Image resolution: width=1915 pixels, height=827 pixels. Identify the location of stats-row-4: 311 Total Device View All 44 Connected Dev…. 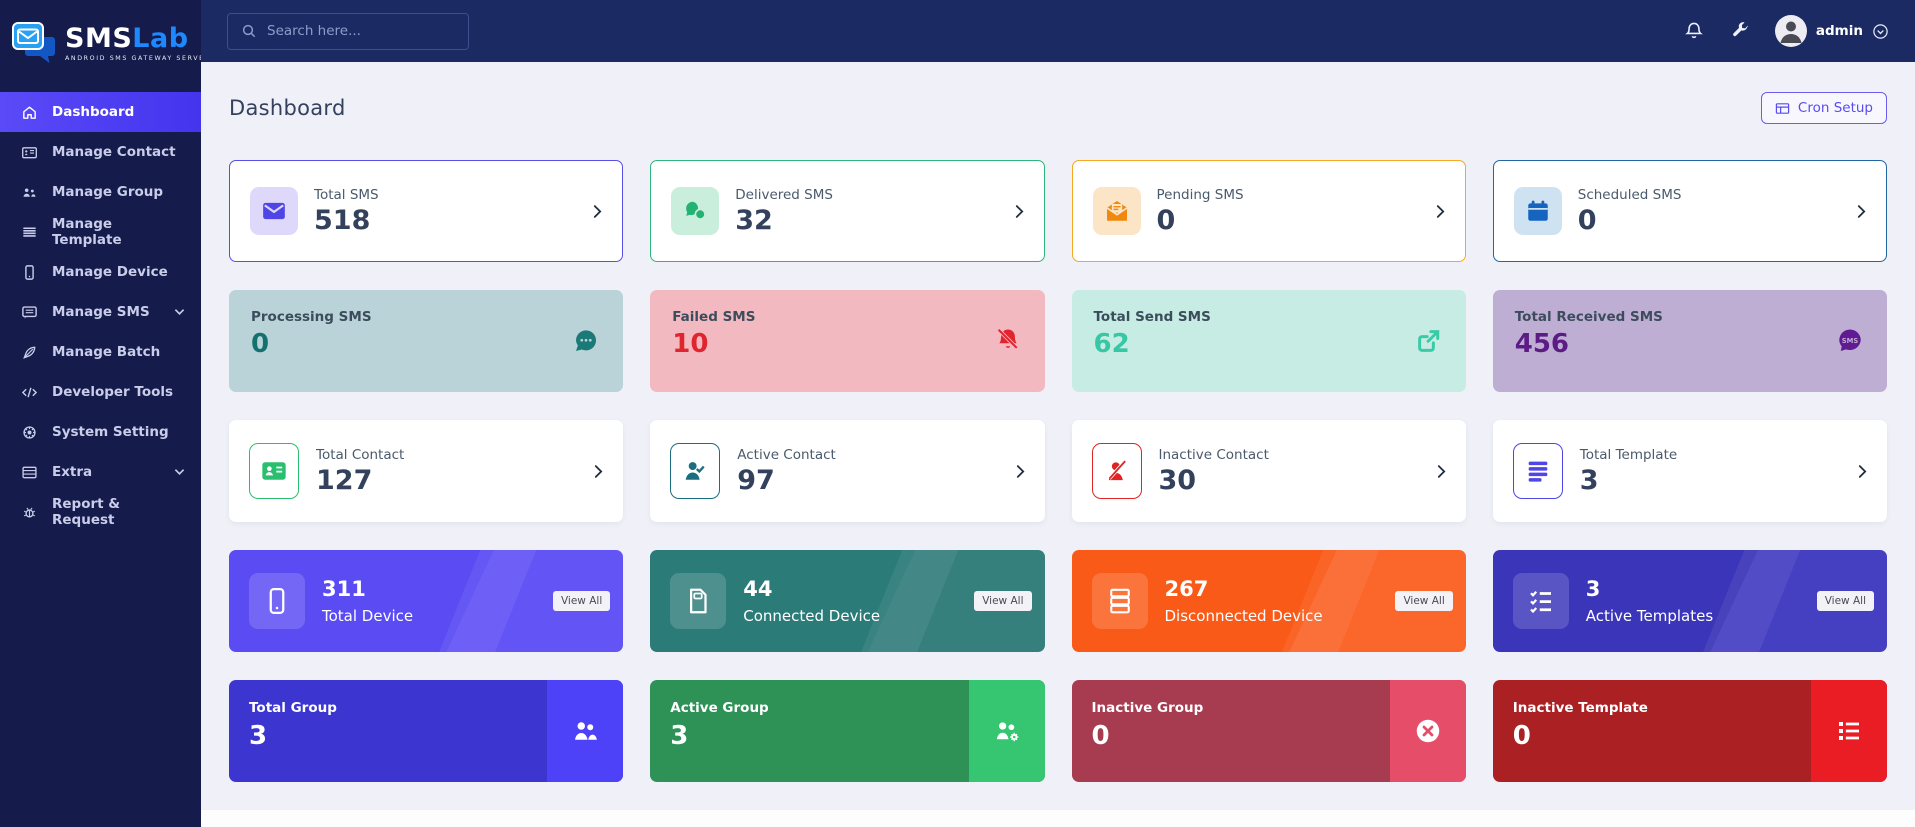
(1058, 601).